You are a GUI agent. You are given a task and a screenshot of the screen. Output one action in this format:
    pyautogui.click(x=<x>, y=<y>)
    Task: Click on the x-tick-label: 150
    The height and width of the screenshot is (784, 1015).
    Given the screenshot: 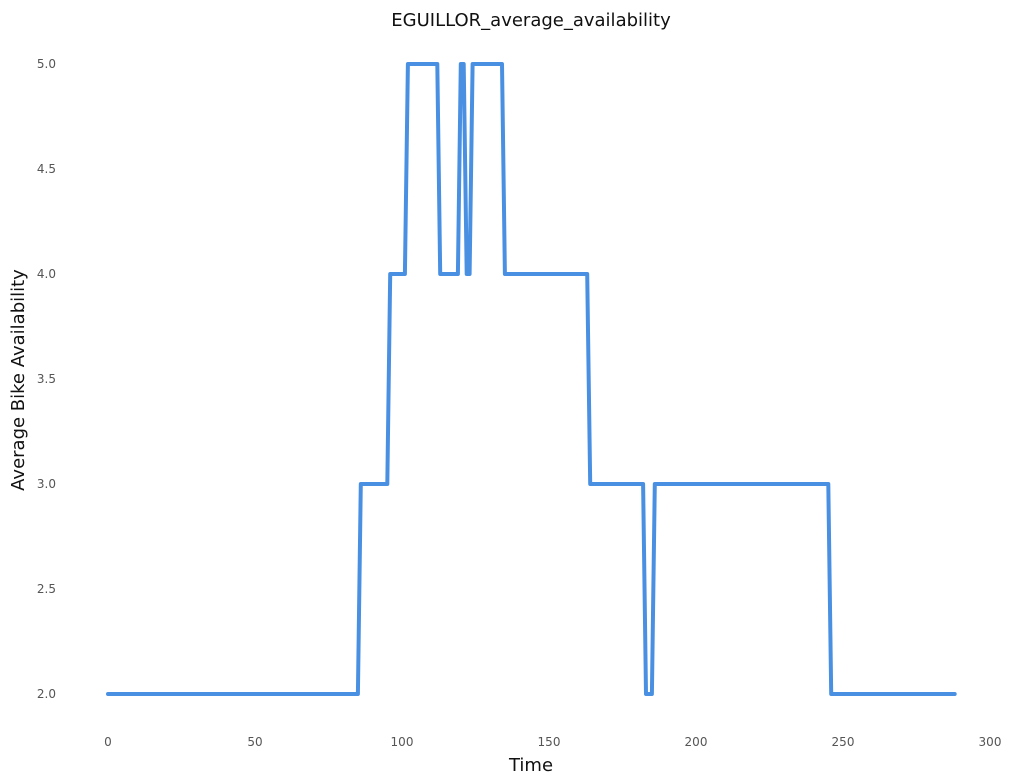 What is the action you would take?
    pyautogui.click(x=549, y=742)
    